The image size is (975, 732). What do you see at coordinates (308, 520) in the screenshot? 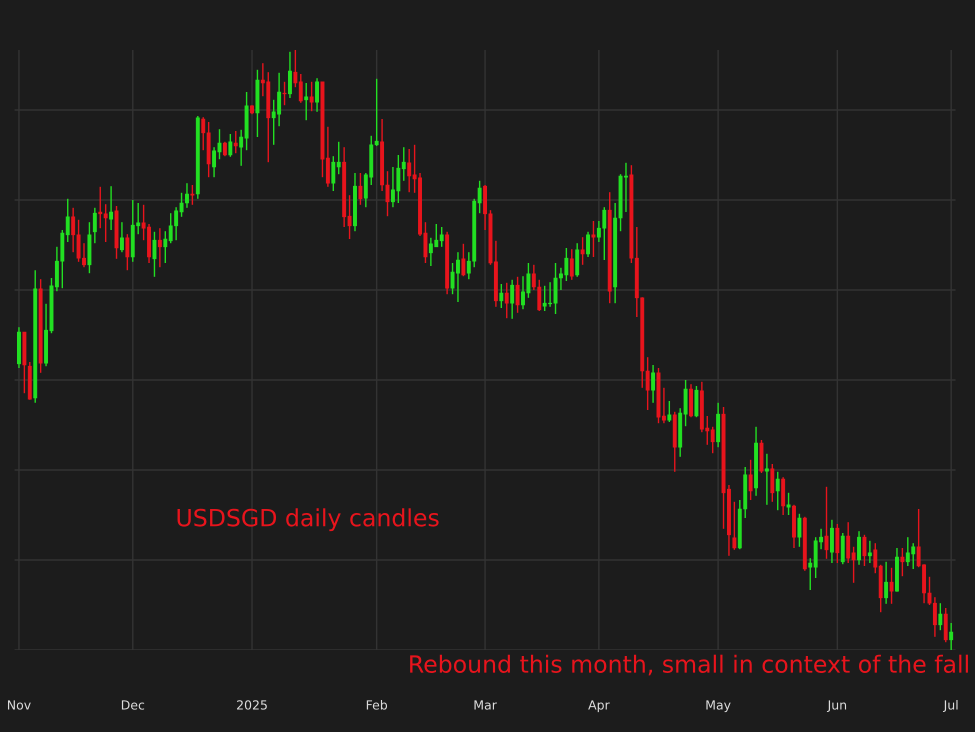
I see `annotation: USDSGD daily candles` at bounding box center [308, 520].